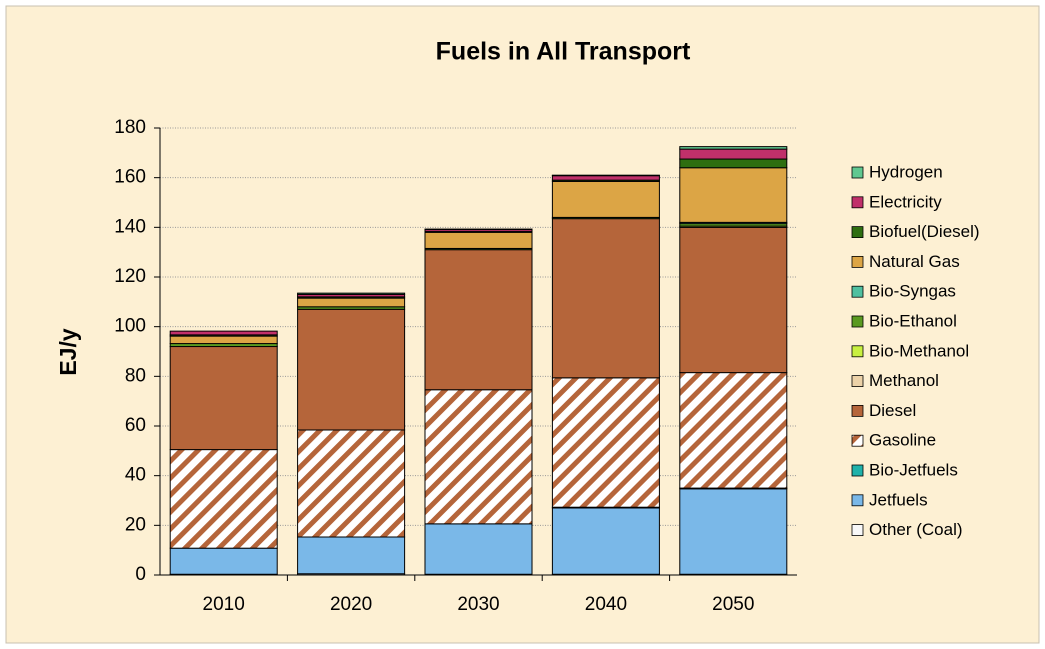  I want to click on y-tick-label: 80, so click(135, 375).